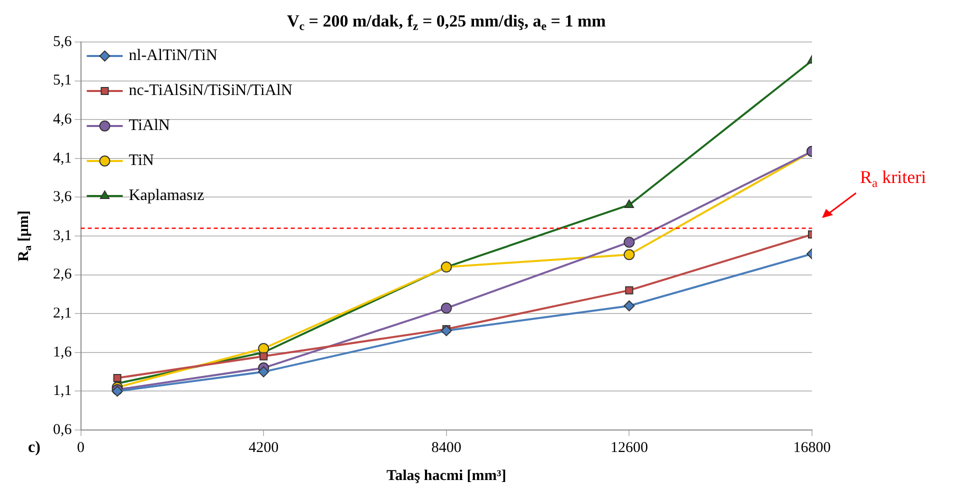 This screenshot has width=972, height=492. I want to click on legend-label: Kaplamasız, so click(166, 195).